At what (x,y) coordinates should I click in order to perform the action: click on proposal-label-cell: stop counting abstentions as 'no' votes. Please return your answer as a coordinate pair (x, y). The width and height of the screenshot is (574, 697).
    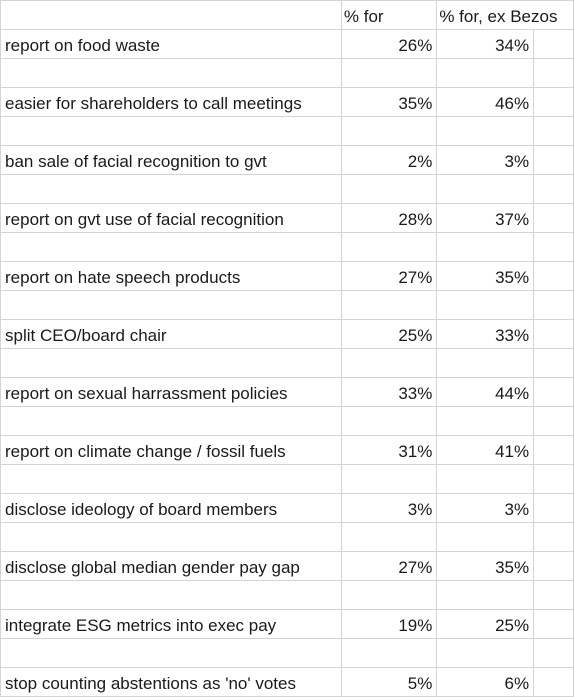
    Looking at the image, I should click on (171, 682).